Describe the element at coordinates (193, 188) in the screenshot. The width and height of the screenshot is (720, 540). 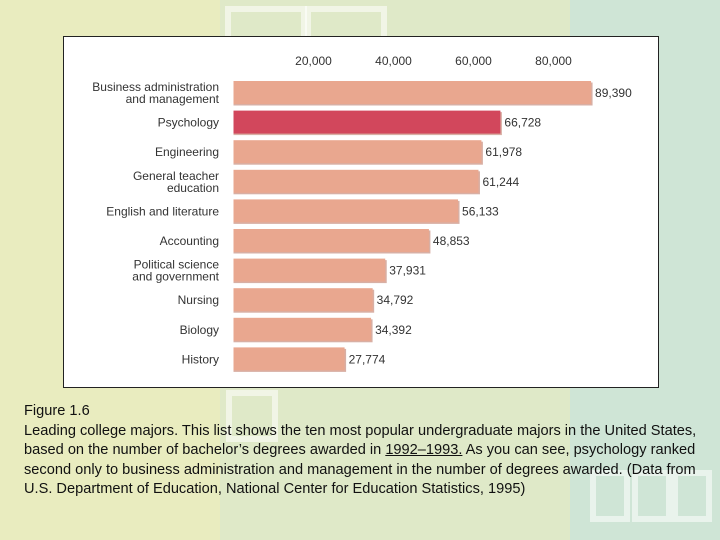
I see `category-label: education` at that location.